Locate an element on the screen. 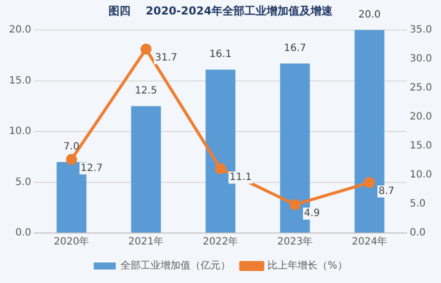  y-tick-label: 15.0 is located at coordinates (20, 80).